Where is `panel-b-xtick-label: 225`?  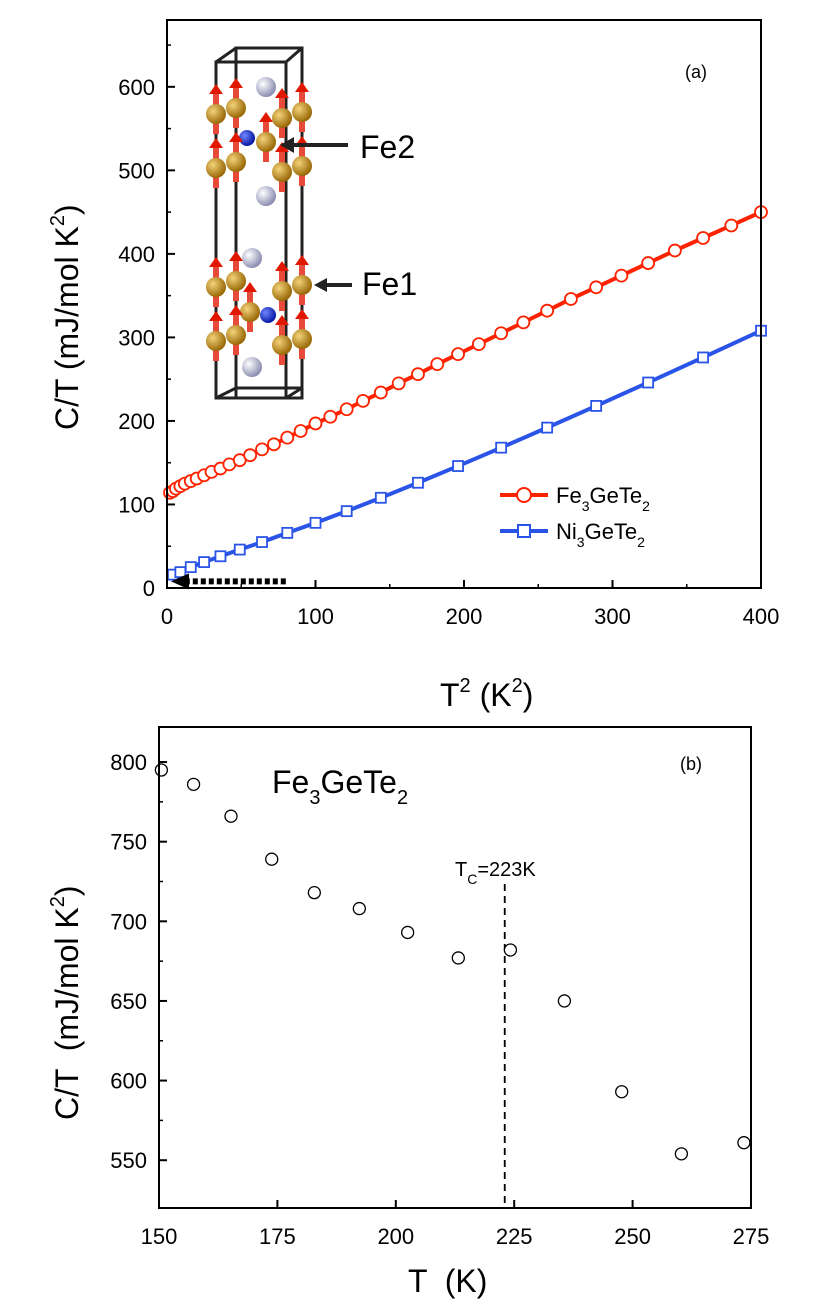 panel-b-xtick-label: 225 is located at coordinates (514, 1236).